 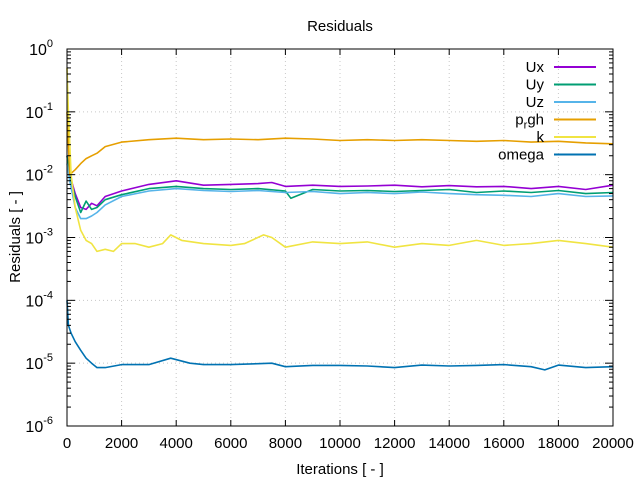 I want to click on y-tick-label: 10⁻⁴, so click(x=39, y=299).